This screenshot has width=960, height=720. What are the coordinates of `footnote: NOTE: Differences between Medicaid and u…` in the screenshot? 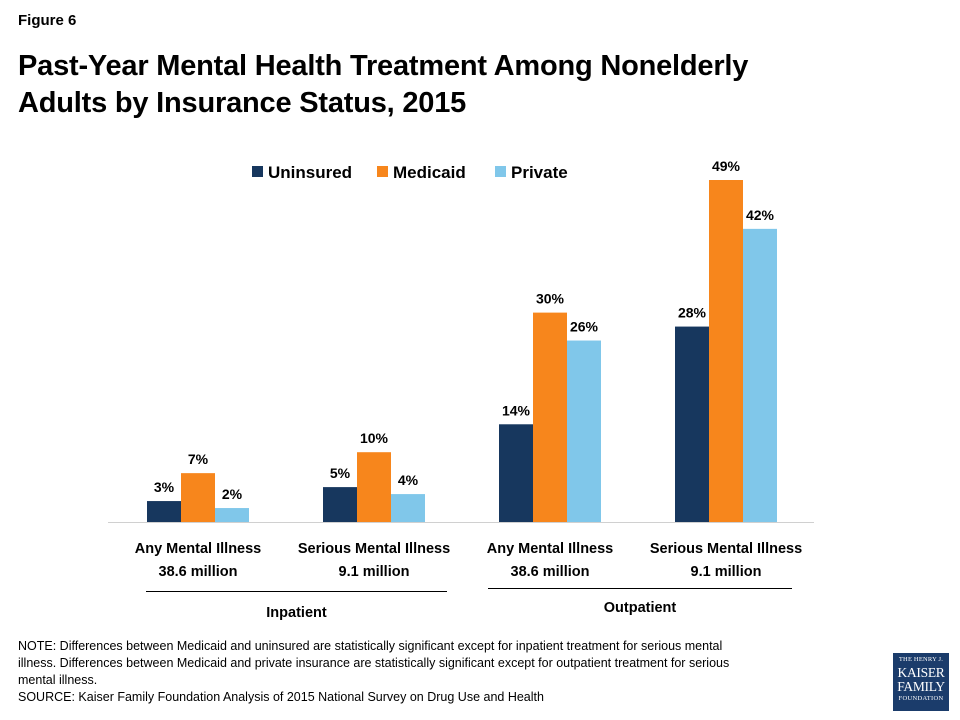 It's located at (448, 672).